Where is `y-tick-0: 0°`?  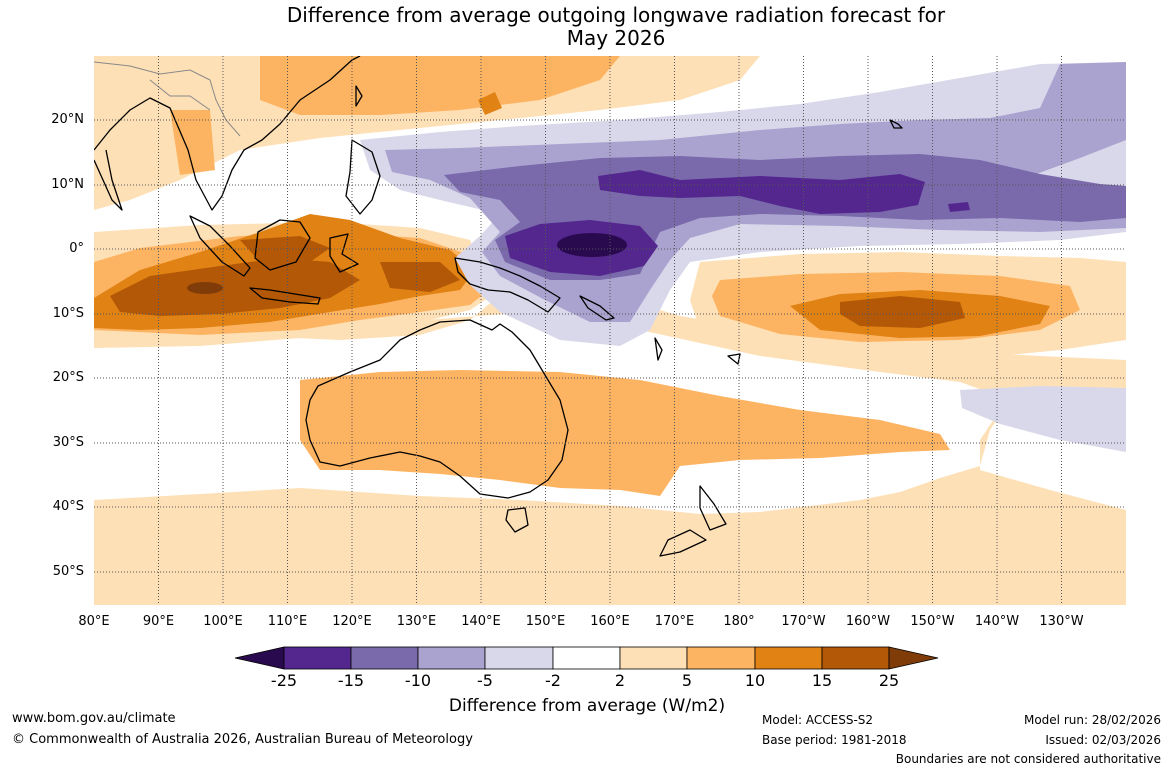
y-tick-0: 0° is located at coordinates (76, 248).